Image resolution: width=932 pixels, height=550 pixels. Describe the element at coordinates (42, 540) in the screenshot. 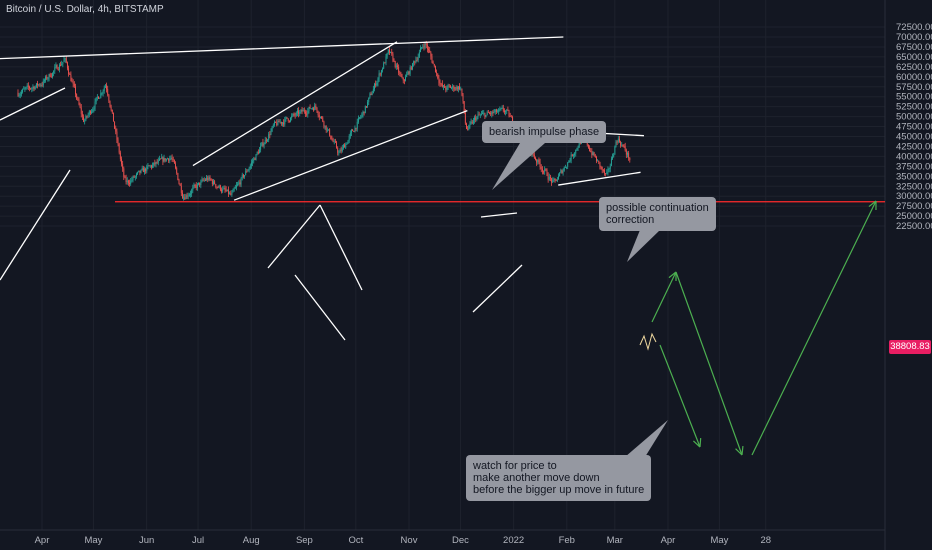

I see `x-tick-label: Apr` at that location.